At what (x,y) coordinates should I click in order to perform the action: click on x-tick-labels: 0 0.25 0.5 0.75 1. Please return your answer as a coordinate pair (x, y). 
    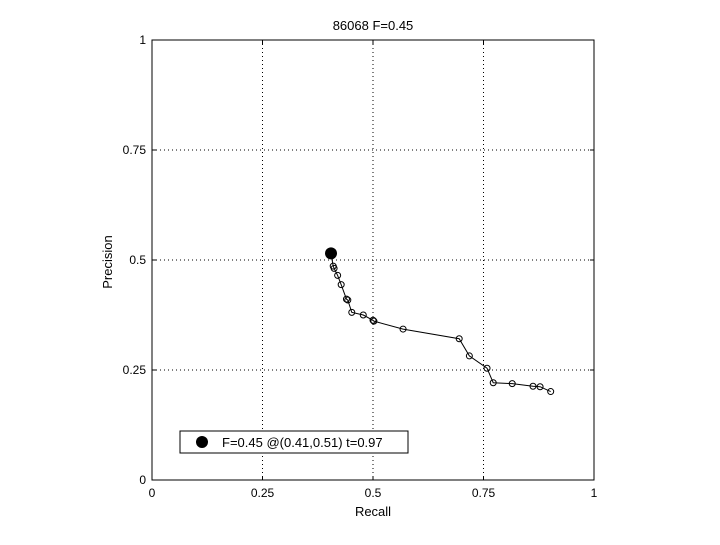
    Looking at the image, I should click on (373, 493).